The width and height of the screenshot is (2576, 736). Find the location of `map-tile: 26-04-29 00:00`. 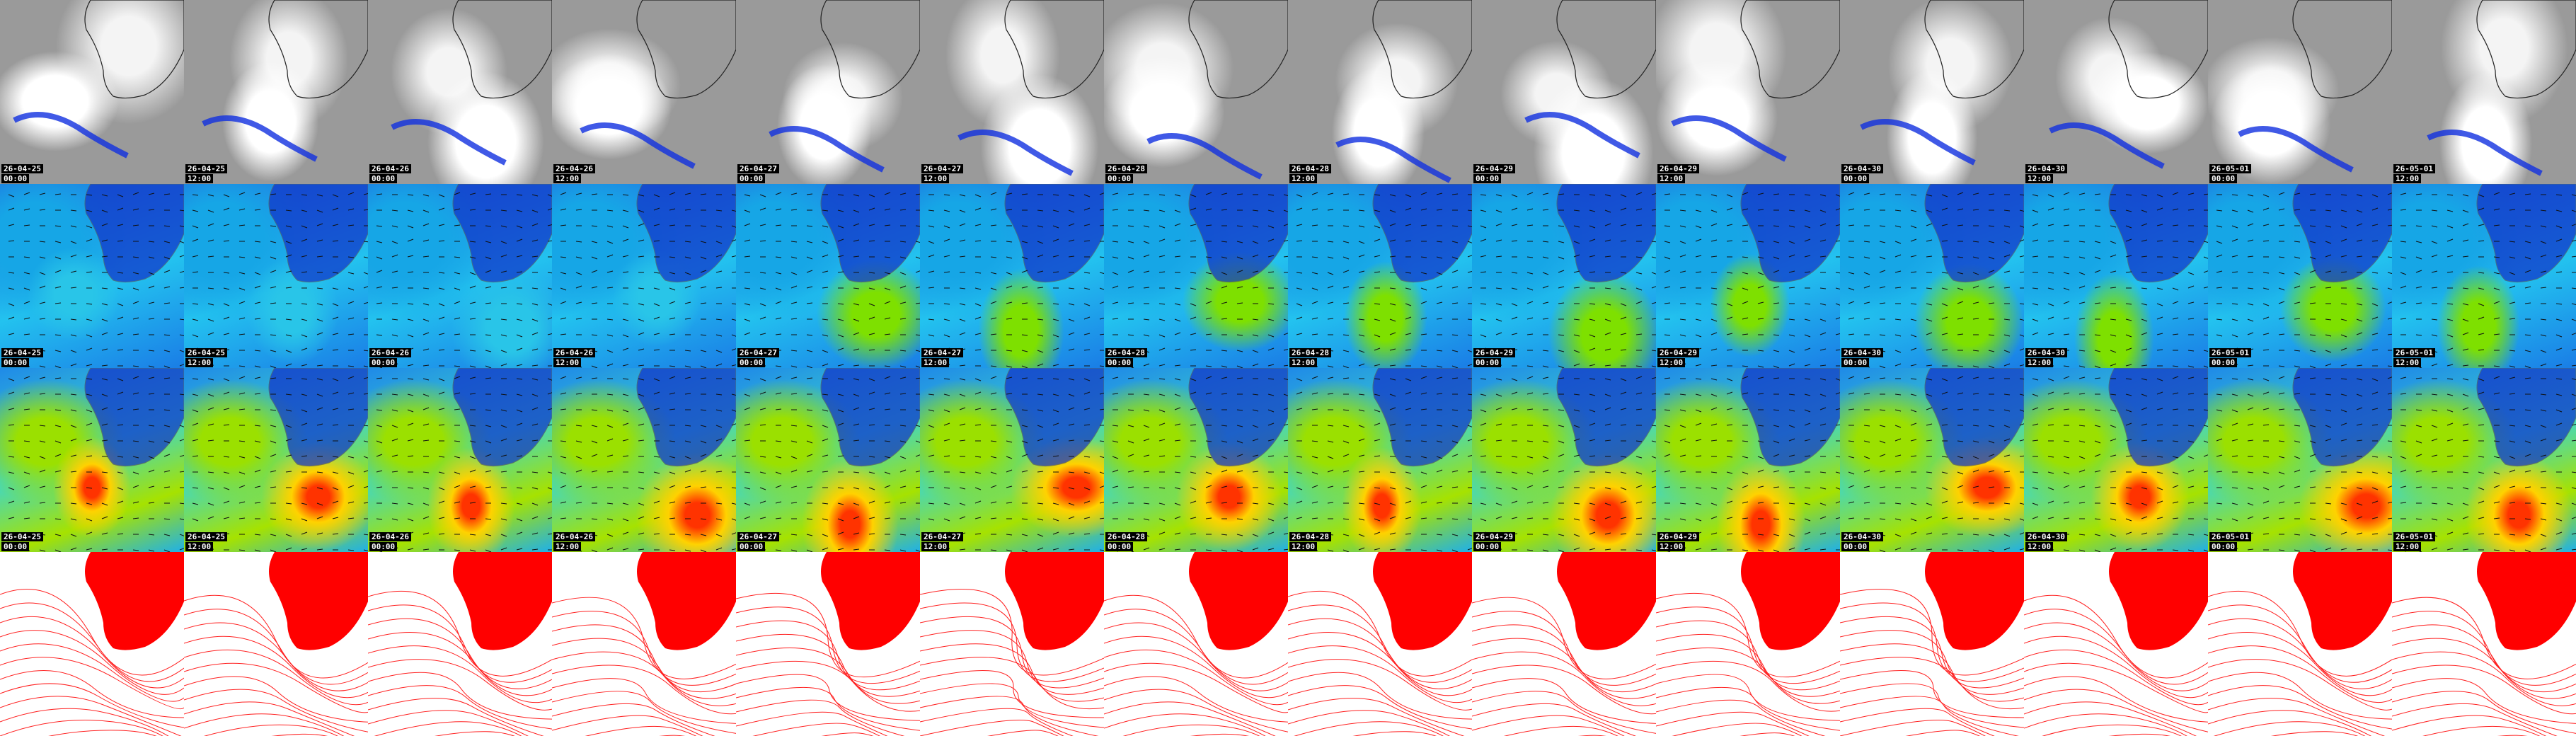

map-tile: 26-04-29 00:00 is located at coordinates (1564, 276).